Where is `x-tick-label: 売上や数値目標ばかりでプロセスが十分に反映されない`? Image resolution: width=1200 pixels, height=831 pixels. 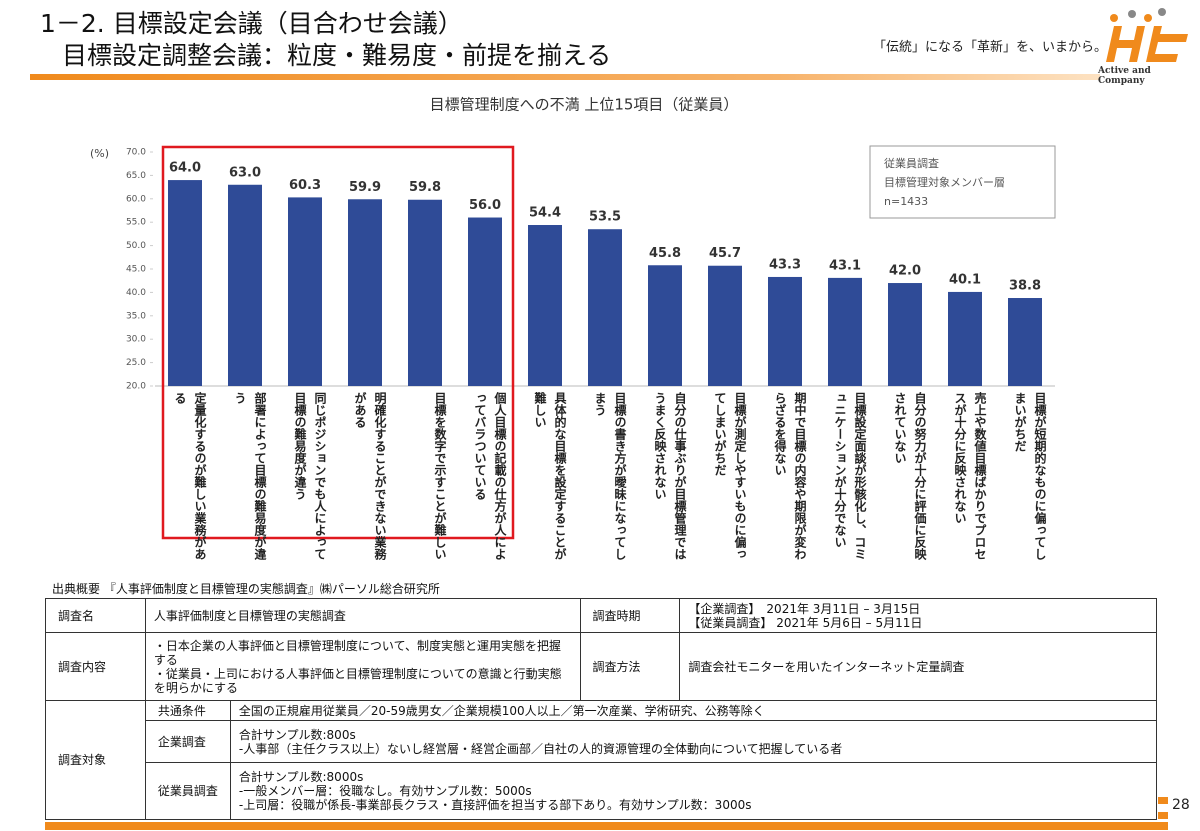 x-tick-label: 売上や数値目標ばかりでプロセスが十分に反映されない is located at coordinates (970, 476).